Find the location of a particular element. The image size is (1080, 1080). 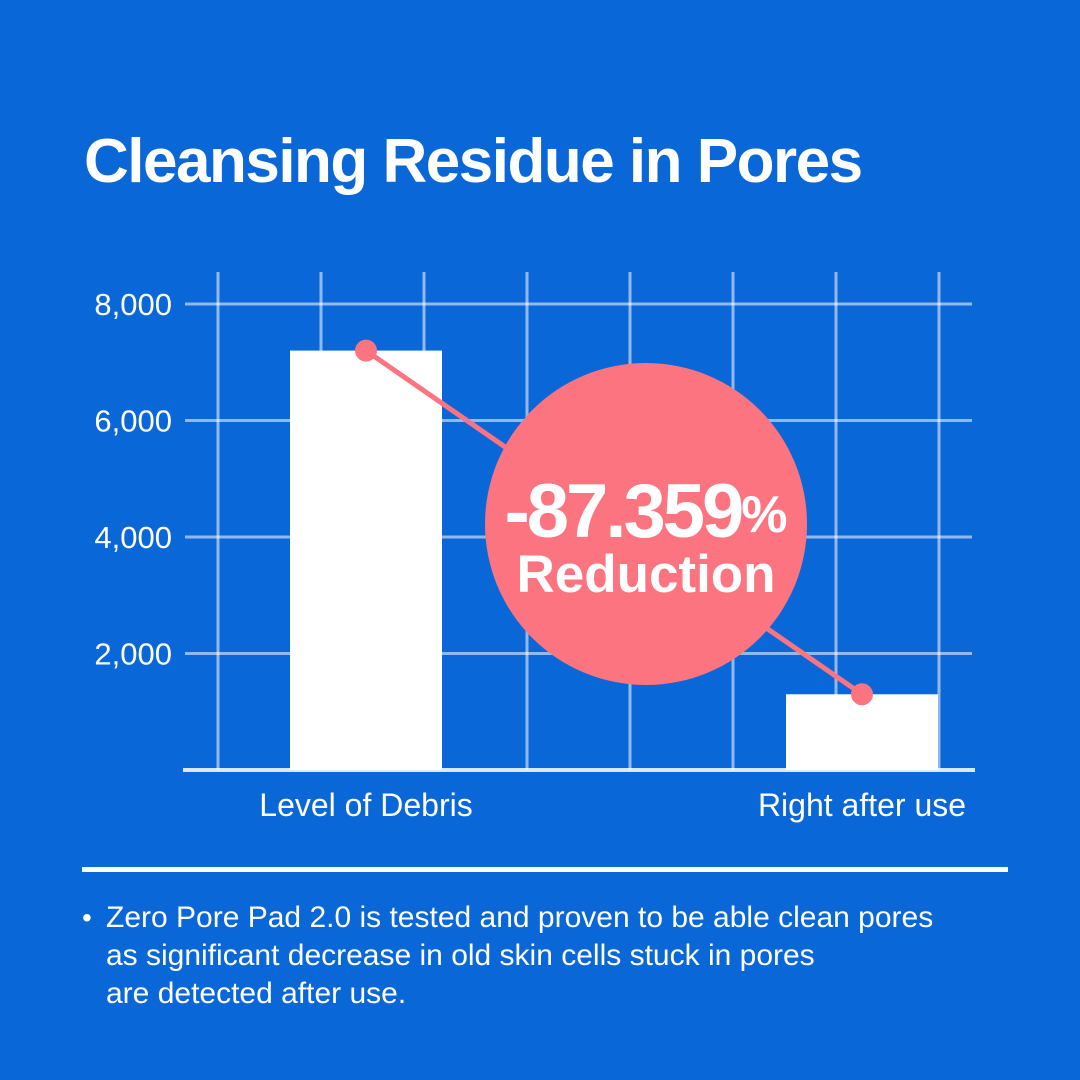

reduction-value: -87.359% is located at coordinates (645, 511).